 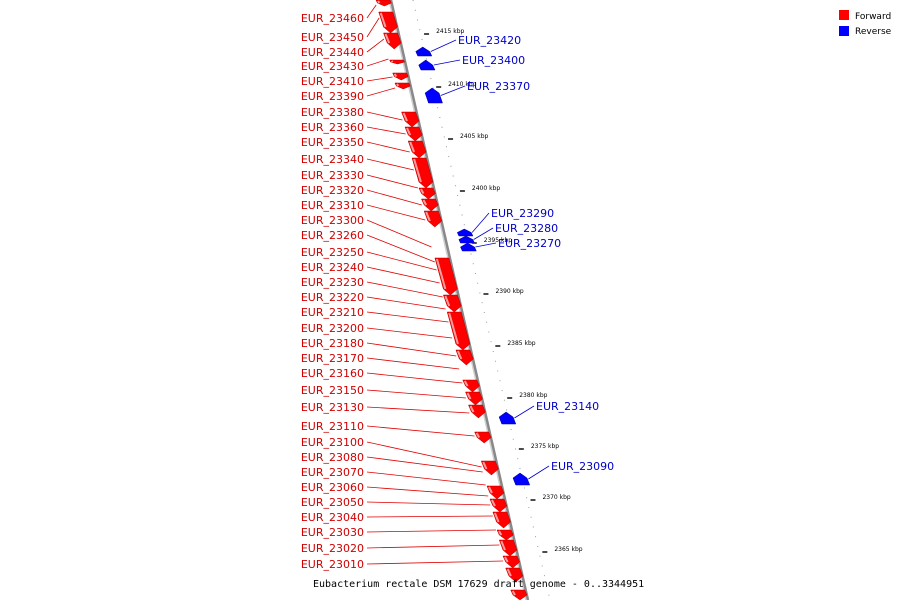 What do you see at coordinates (332, 517) in the screenshot?
I see `forward-gene-label: EUR_23040` at bounding box center [332, 517].